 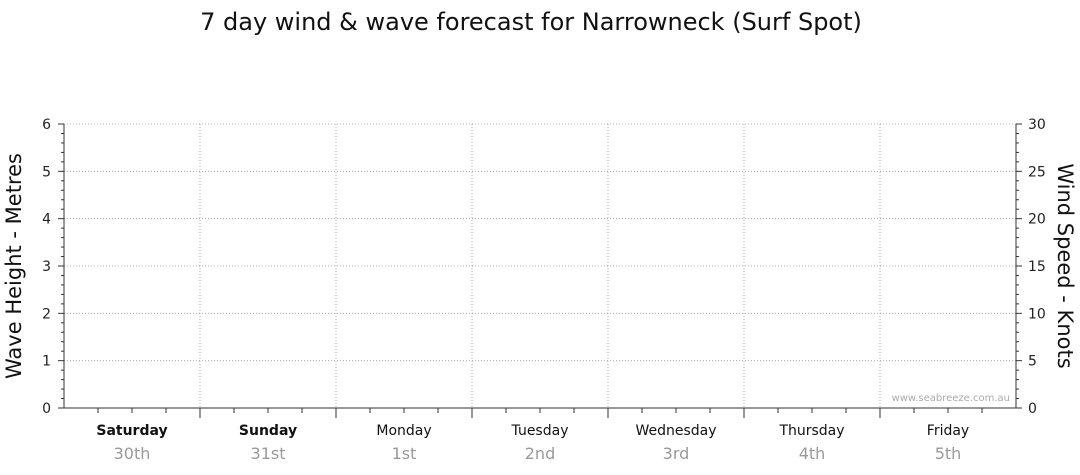 I want to click on date-label: 31st, so click(x=268, y=453).